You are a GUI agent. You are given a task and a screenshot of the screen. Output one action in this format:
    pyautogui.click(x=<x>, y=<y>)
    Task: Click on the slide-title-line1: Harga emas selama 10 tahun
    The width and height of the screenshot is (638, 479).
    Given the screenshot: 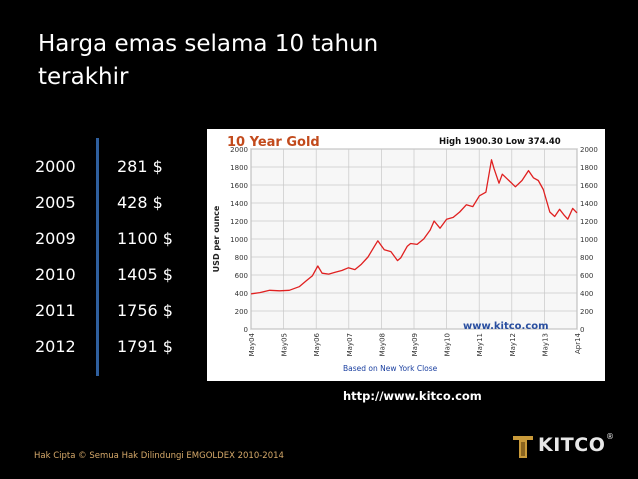 What is the action you would take?
    pyautogui.click(x=208, y=44)
    